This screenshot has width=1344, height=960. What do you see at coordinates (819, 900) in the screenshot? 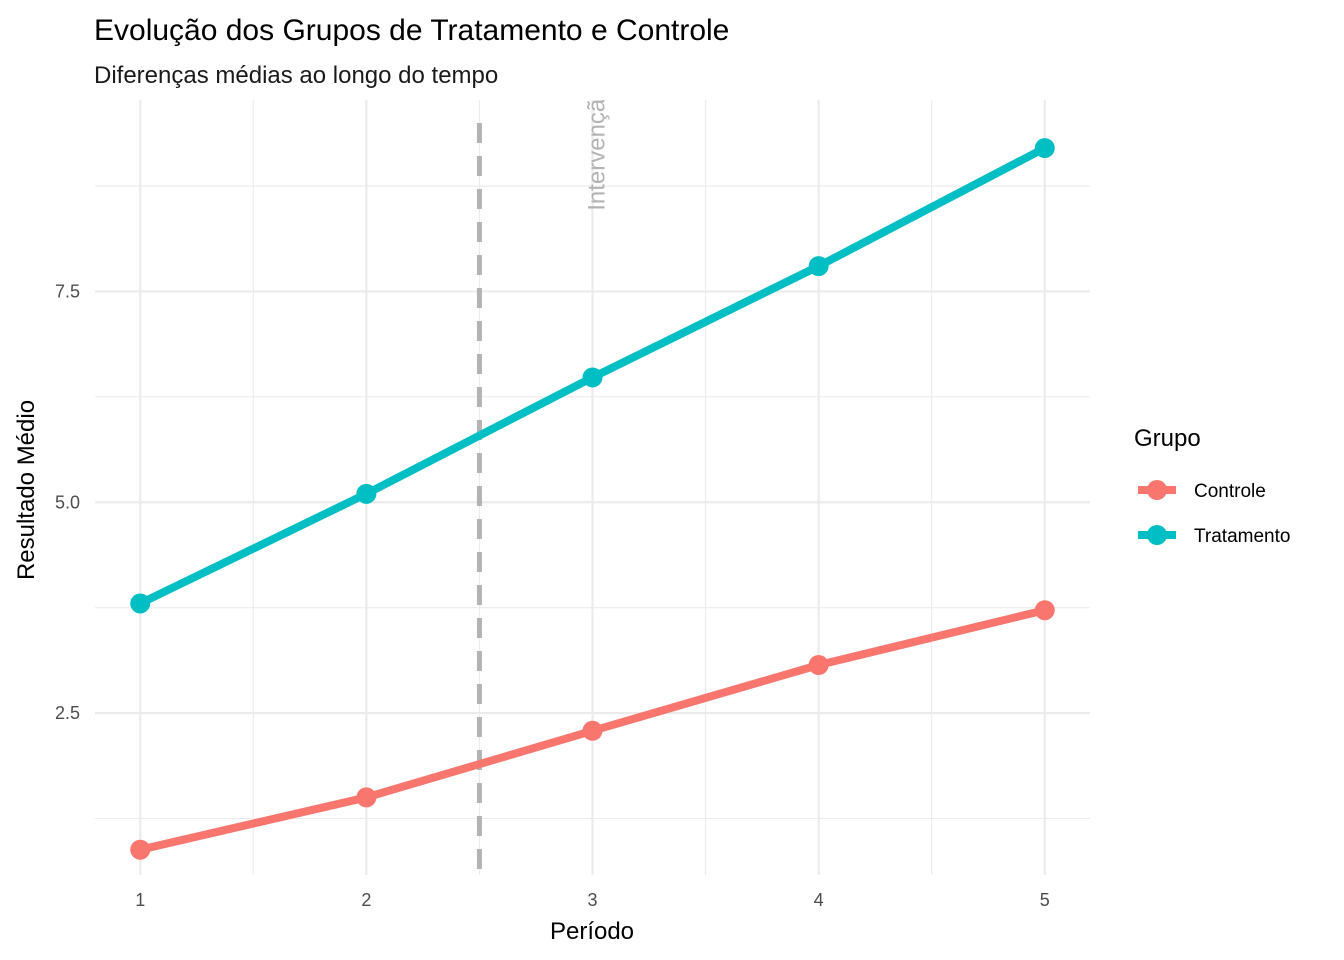
I see `x-tick-label: 4` at bounding box center [819, 900].